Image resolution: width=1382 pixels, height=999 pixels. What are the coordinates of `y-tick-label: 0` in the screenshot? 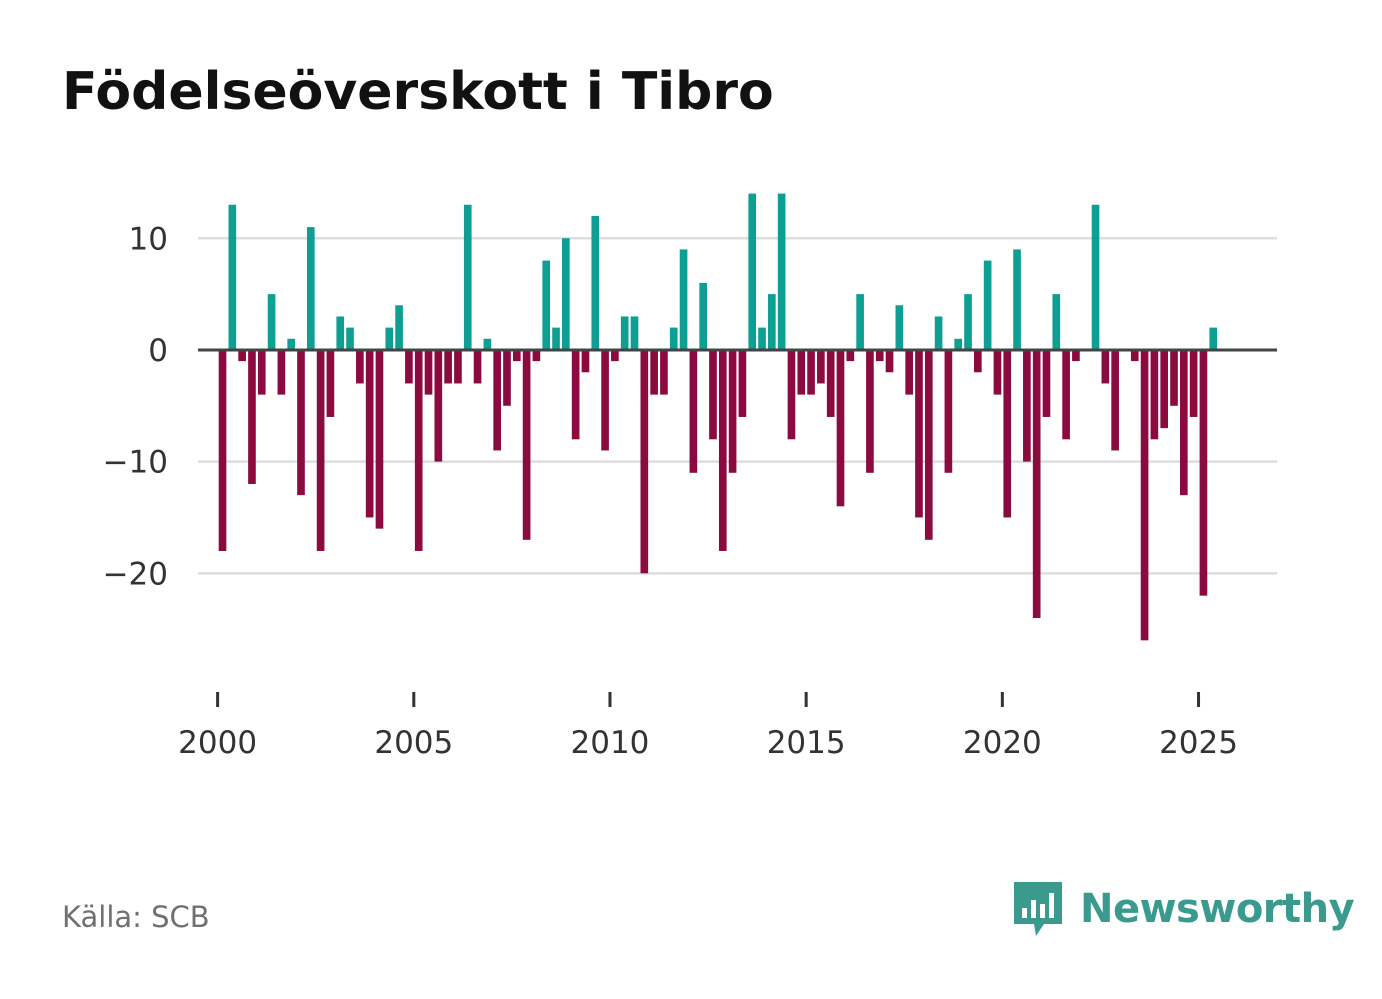 It's located at (158, 351).